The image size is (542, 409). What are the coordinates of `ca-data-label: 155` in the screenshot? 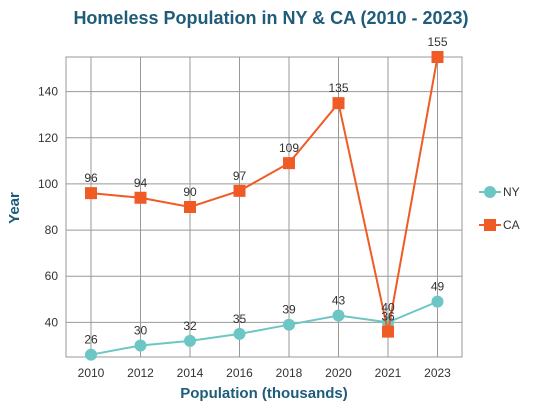 It's located at (437, 42).